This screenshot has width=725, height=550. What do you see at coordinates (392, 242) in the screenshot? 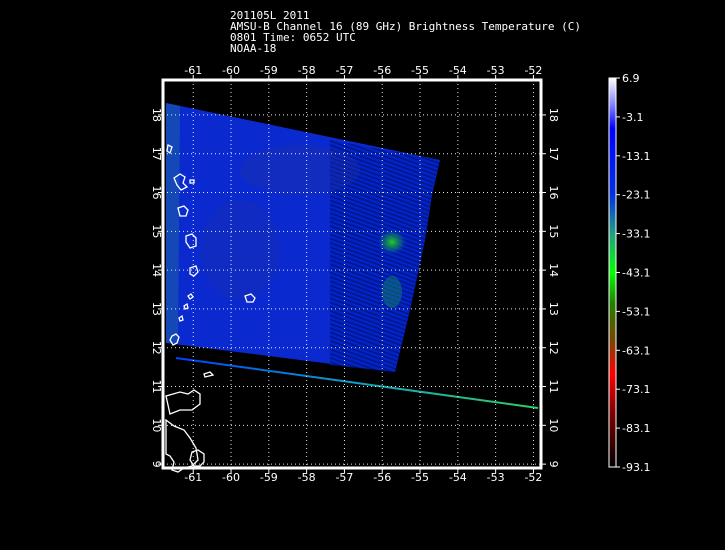
I see `convective-hotspot` at bounding box center [392, 242].